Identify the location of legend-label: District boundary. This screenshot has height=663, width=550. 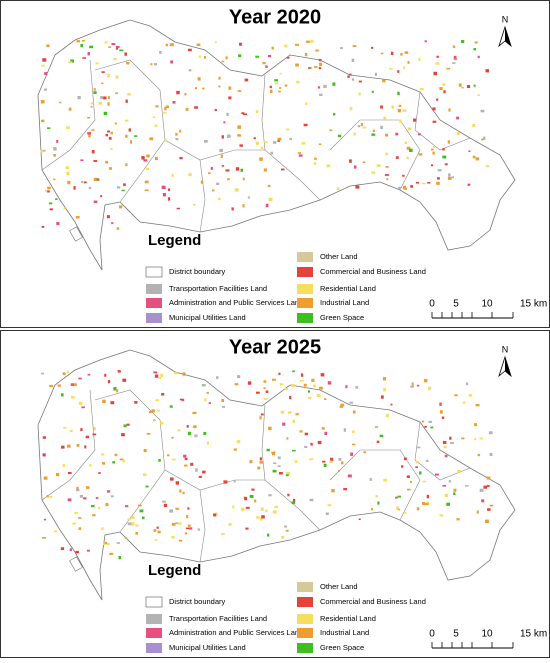
(197, 601).